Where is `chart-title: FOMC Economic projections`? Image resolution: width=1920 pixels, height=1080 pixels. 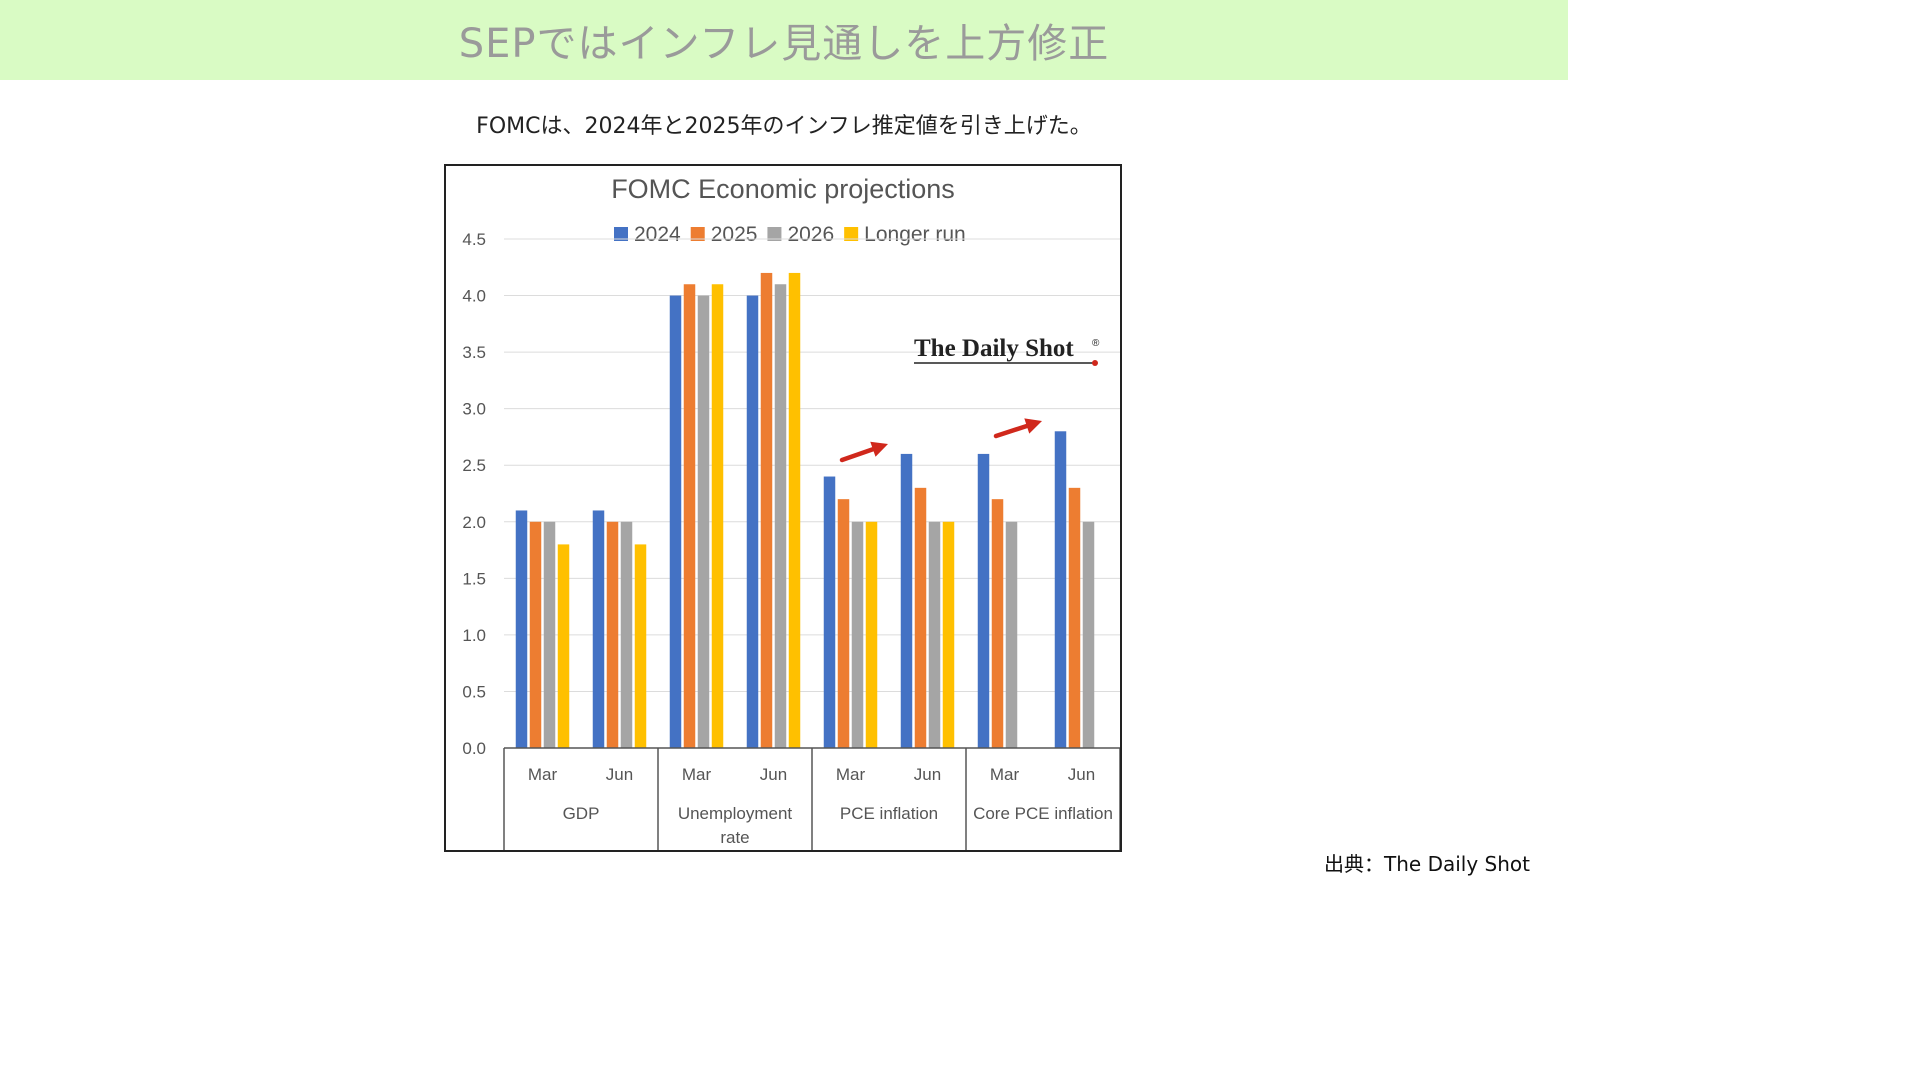
chart-title: FOMC Economic projections is located at coordinates (783, 189).